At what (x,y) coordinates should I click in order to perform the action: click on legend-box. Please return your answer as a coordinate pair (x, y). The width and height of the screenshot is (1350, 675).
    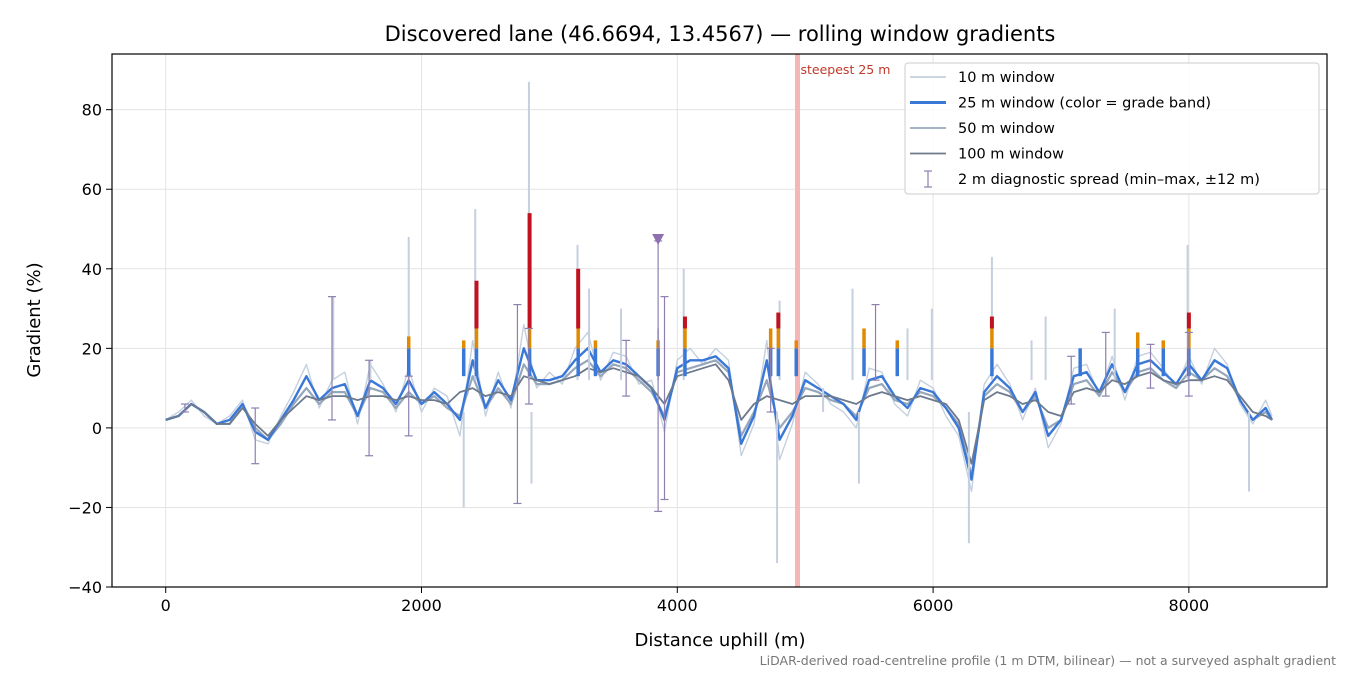
    Looking at the image, I should click on (1112, 128).